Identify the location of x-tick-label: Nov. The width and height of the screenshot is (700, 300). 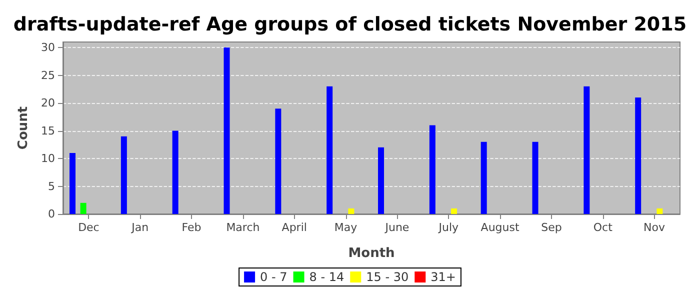
(655, 227).